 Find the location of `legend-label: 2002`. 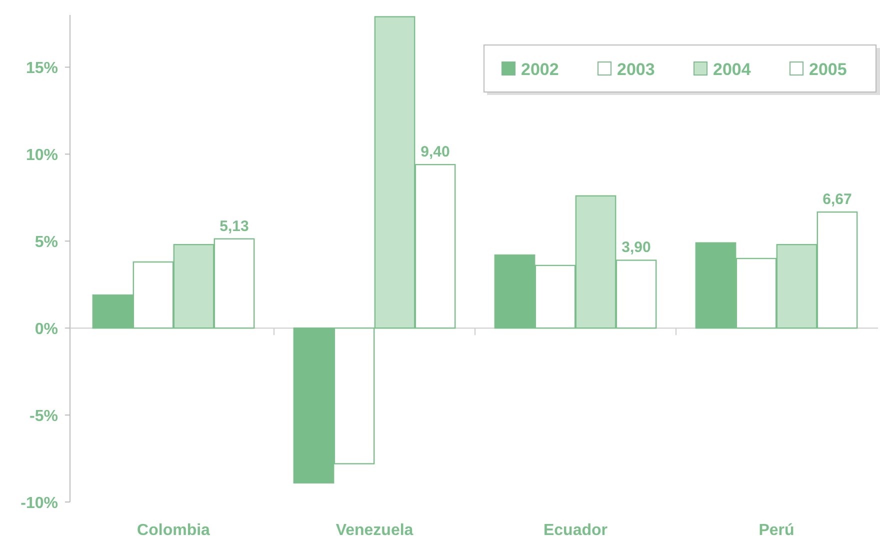

legend-label: 2002 is located at coordinates (540, 69).